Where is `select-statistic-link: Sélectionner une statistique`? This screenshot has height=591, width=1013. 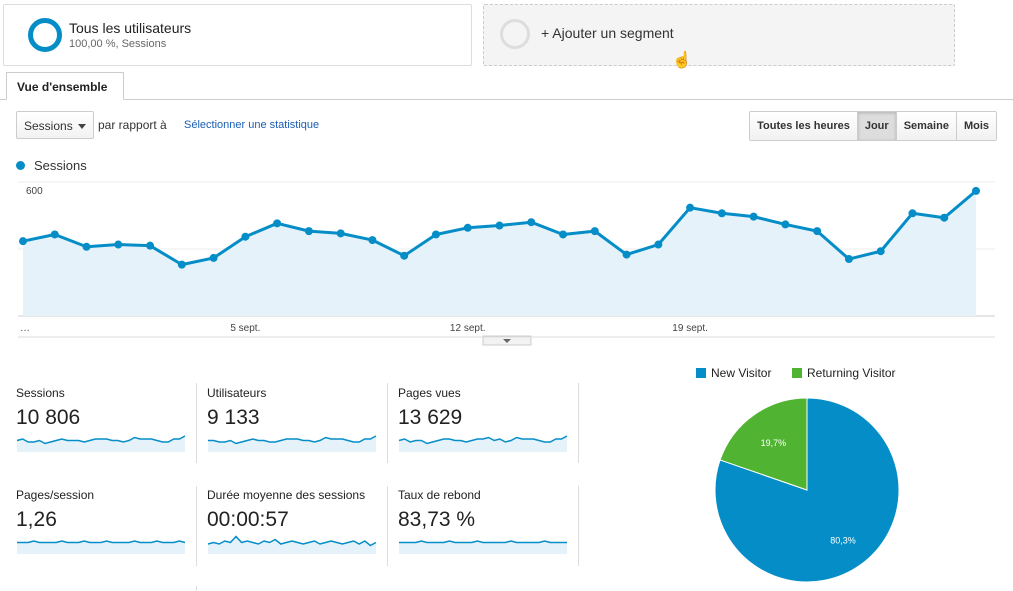
select-statistic-link: Sélectionner une statistique is located at coordinates (252, 125).